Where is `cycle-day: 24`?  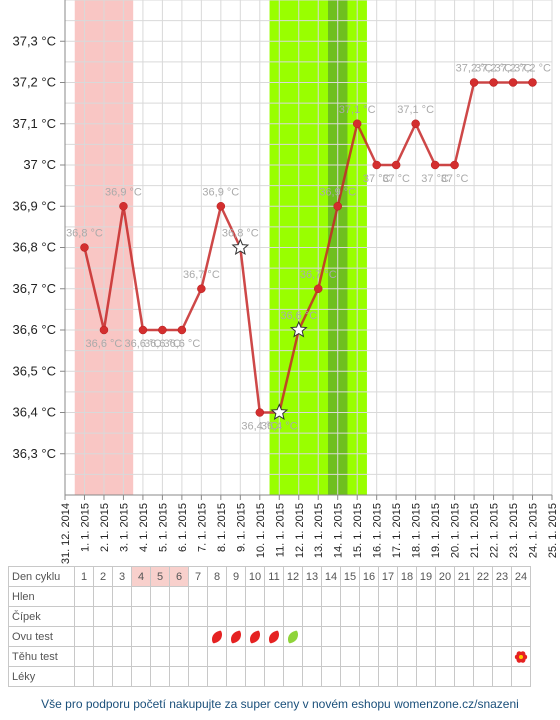
cycle-day: 24 is located at coordinates (521, 576).